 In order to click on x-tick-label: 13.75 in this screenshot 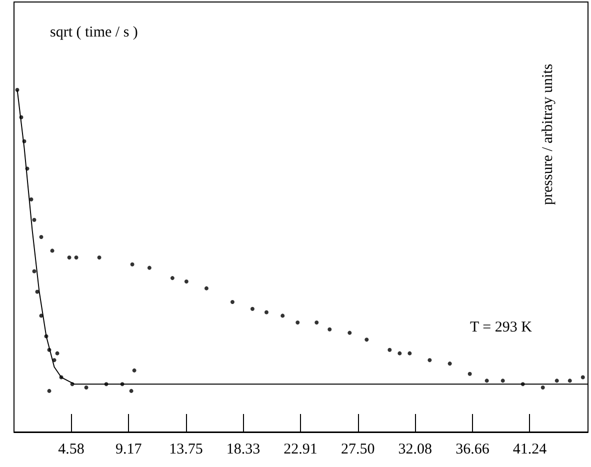, I will do `click(186, 450)`.